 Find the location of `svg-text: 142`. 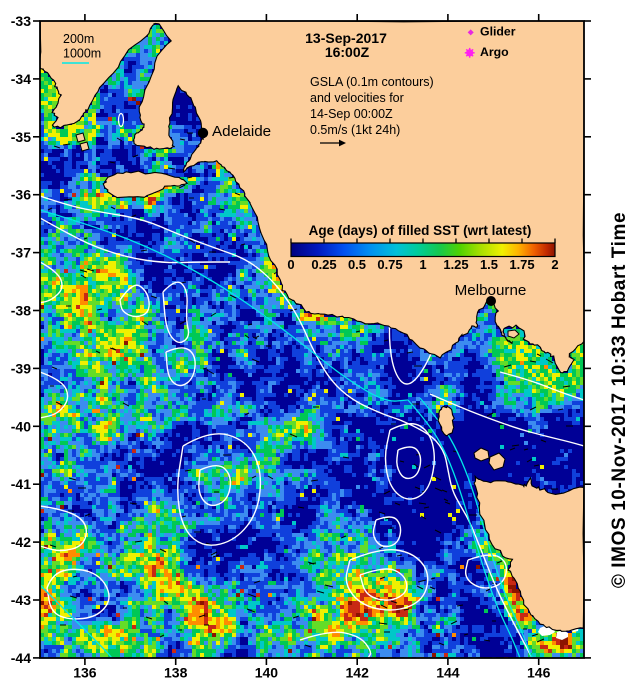

svg-text: 142 is located at coordinates (358, 673).